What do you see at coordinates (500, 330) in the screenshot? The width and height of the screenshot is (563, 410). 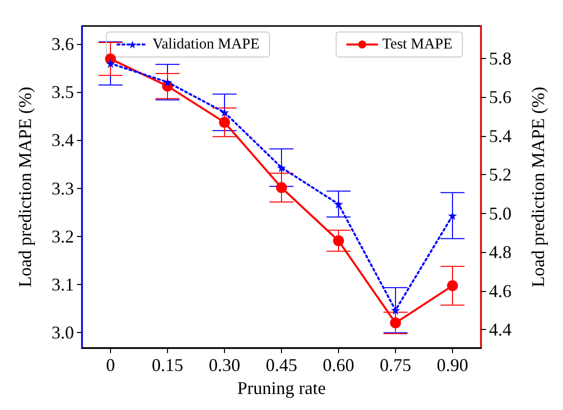 I see `y2-tick-label: 4.4` at bounding box center [500, 330].